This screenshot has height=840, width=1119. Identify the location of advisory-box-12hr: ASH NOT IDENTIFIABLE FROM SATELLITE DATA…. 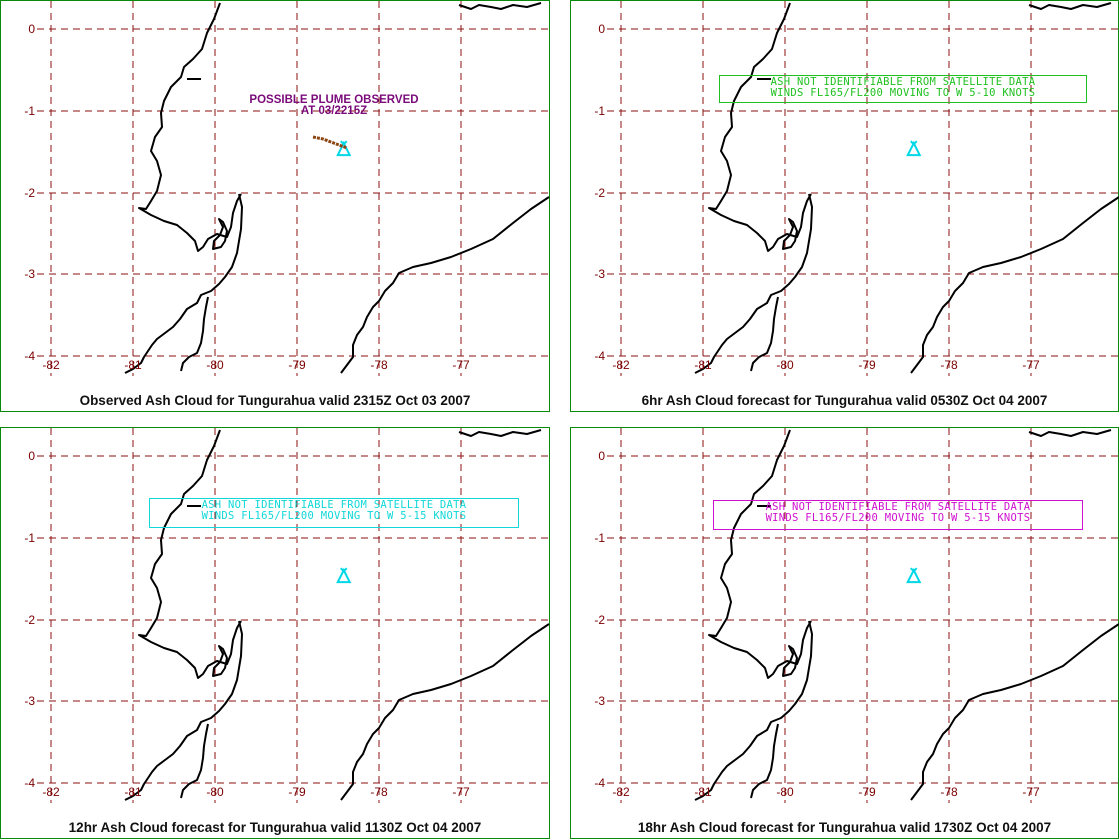
(334, 513).